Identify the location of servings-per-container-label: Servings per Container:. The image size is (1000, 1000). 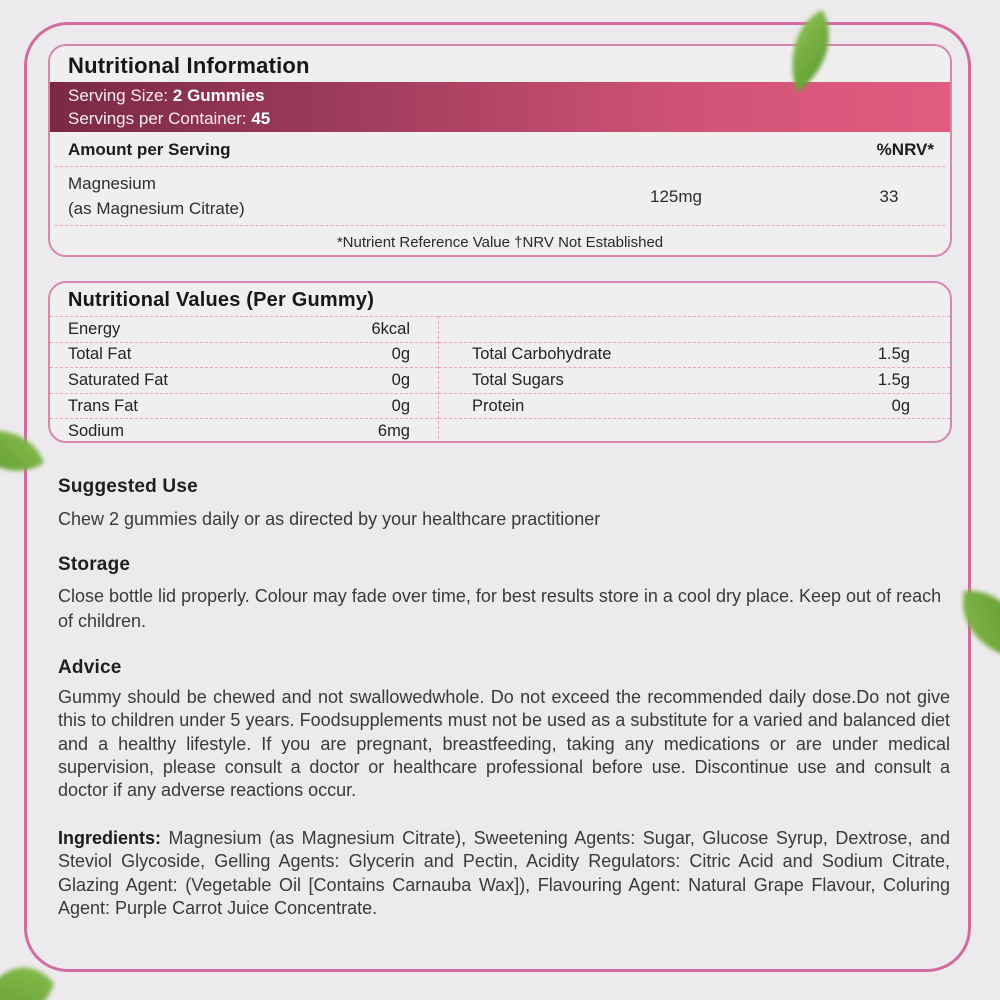
(160, 118).